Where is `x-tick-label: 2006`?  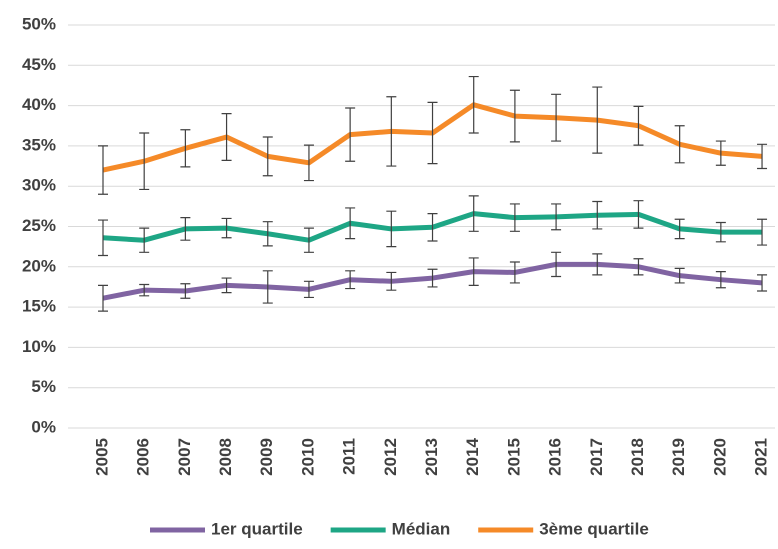
x-tick-label: 2006 is located at coordinates (143, 457).